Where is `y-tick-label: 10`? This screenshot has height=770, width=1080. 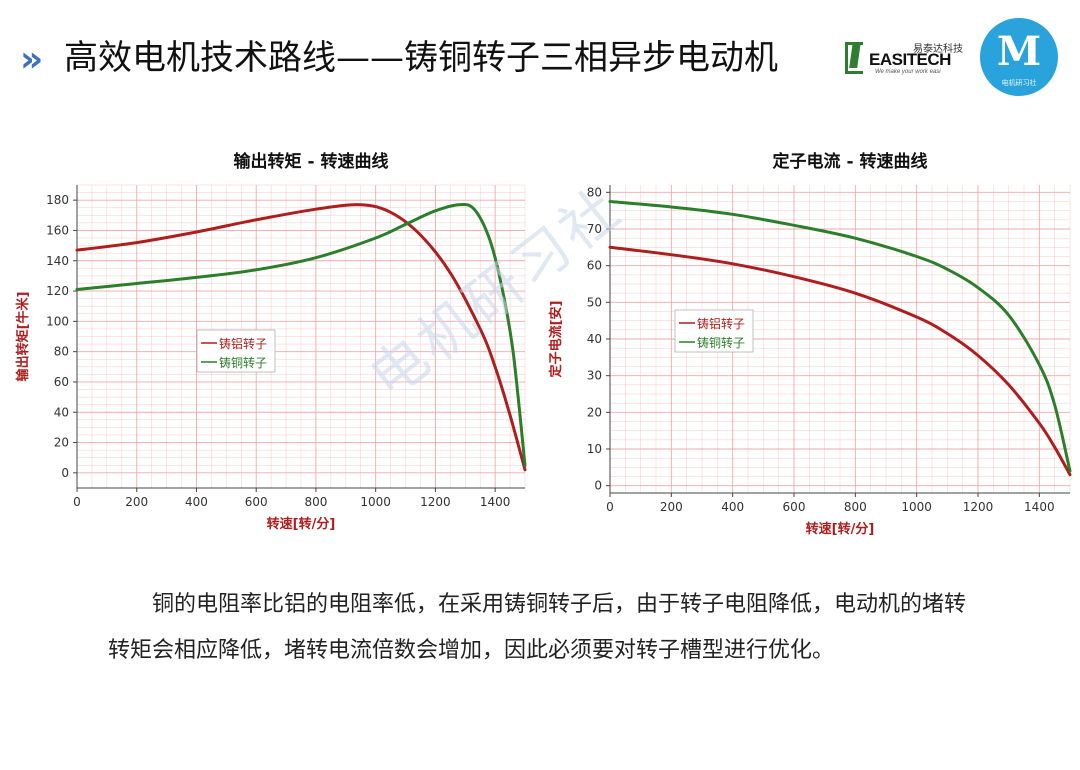
y-tick-label: 10 is located at coordinates (594, 449).